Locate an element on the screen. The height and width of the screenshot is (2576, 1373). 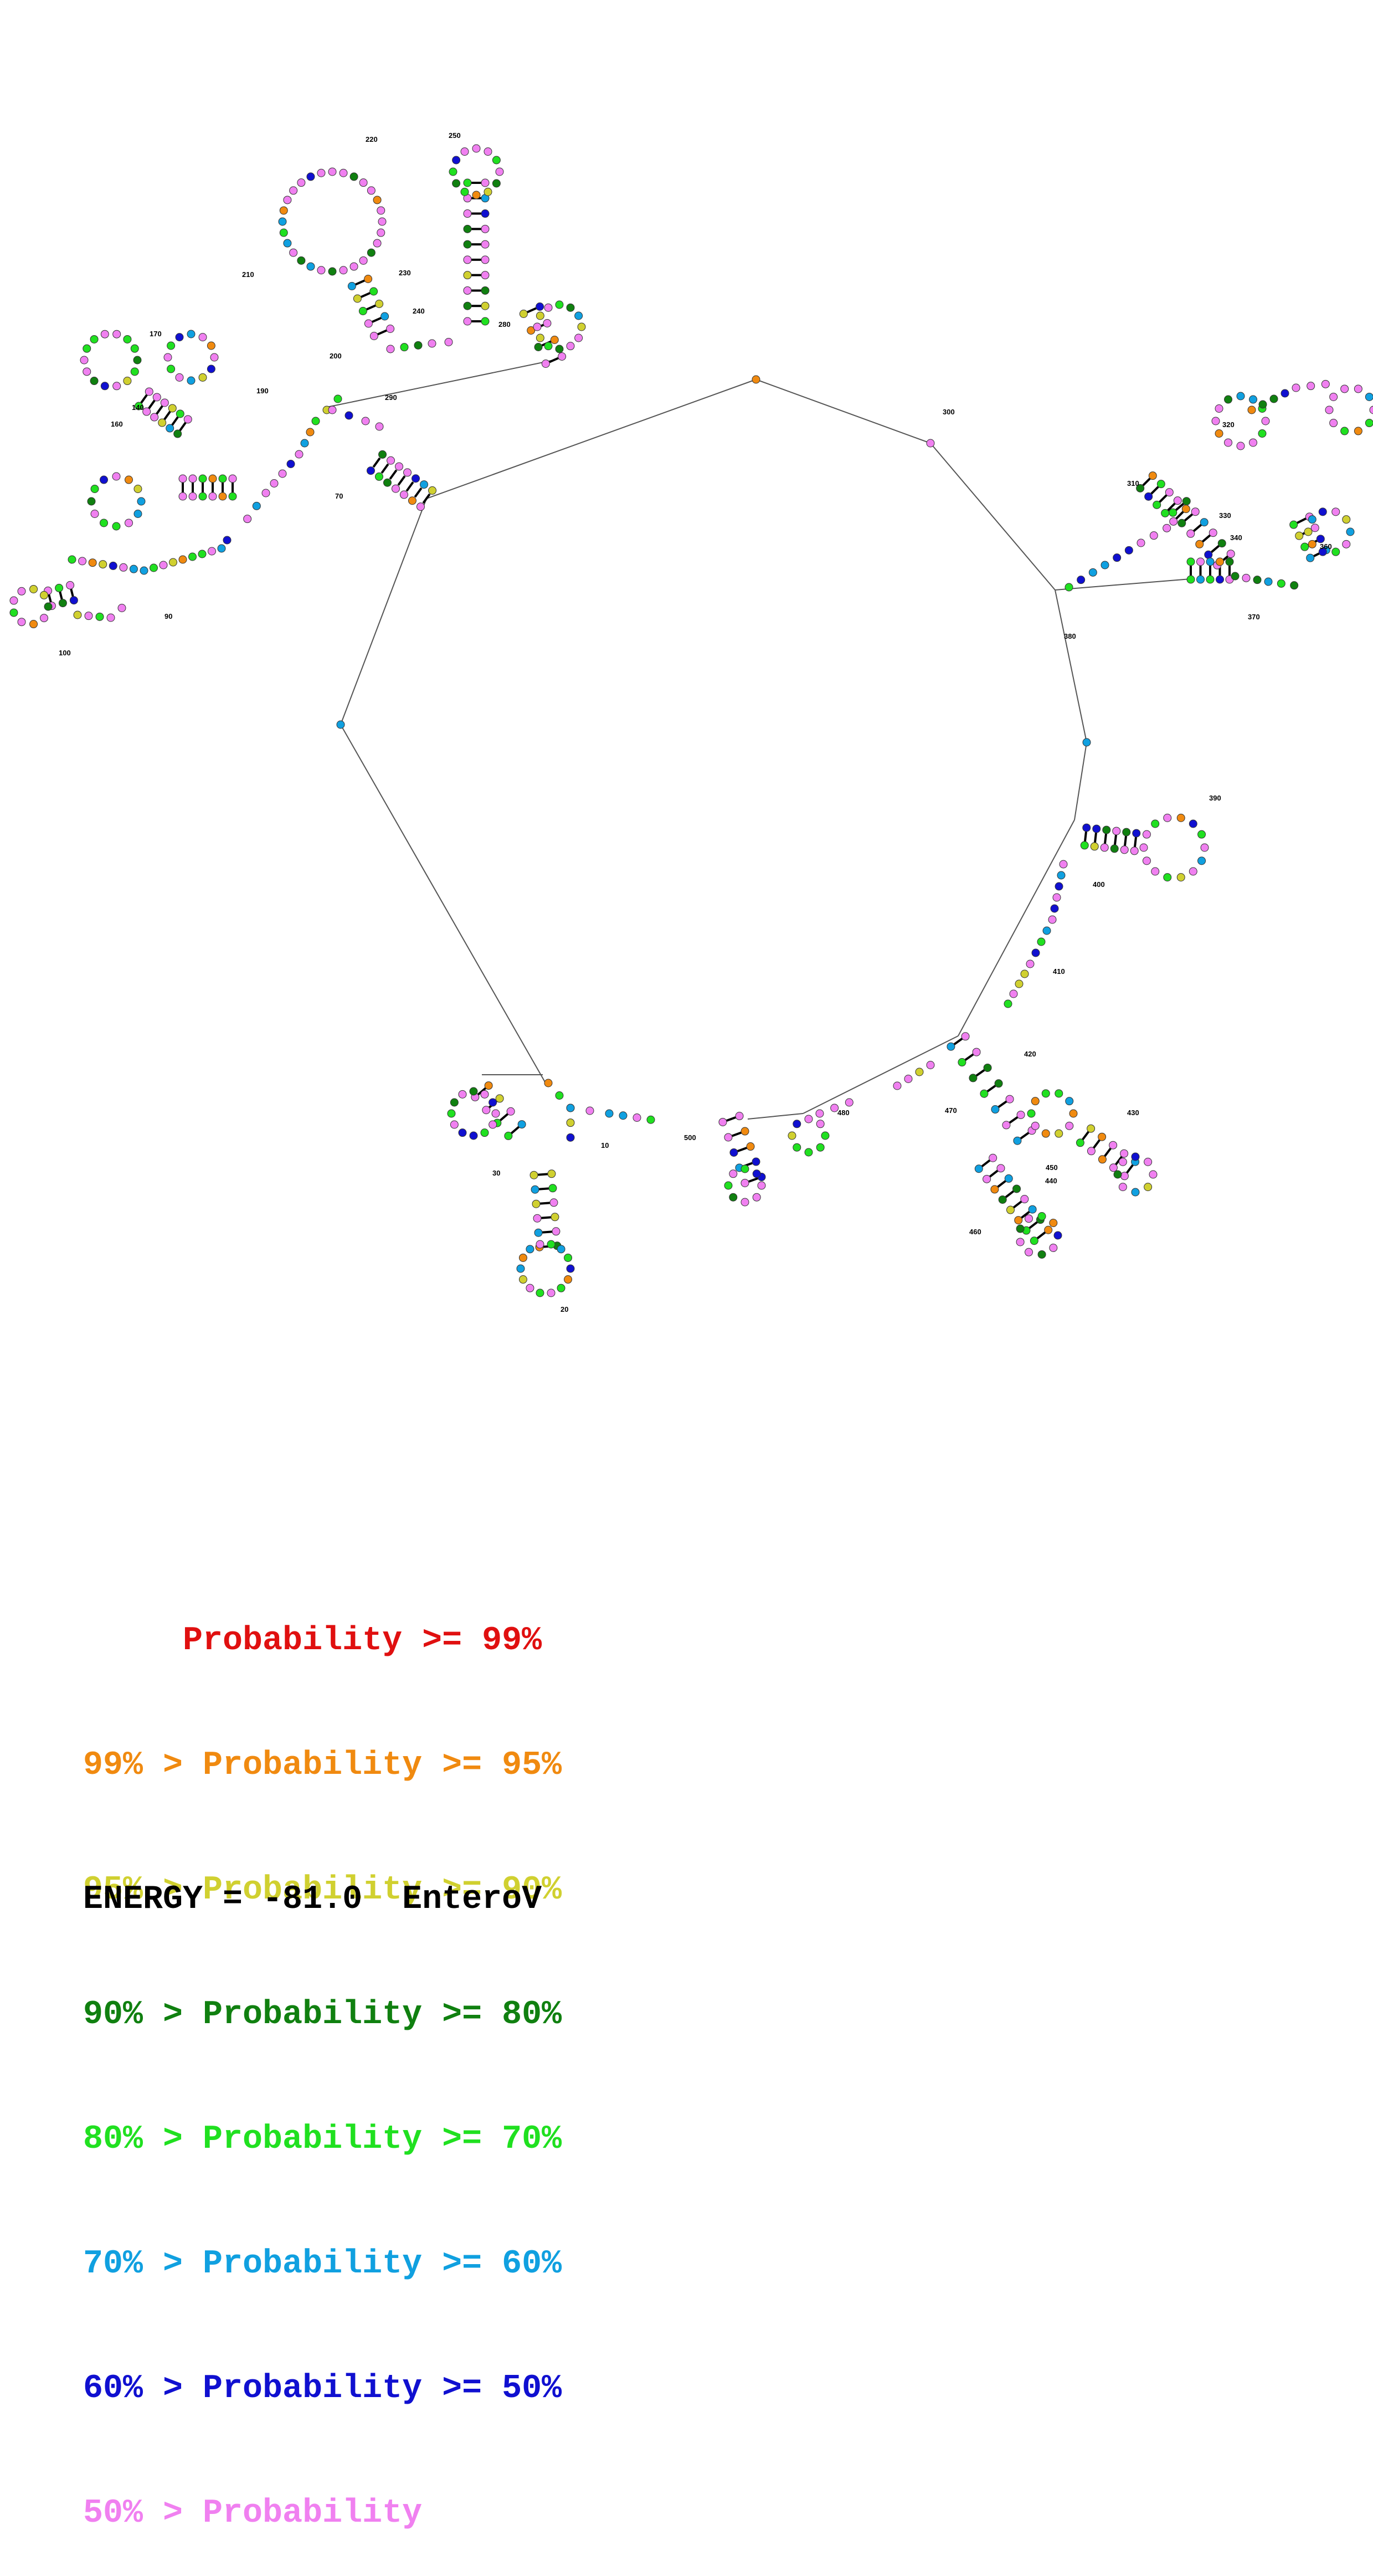
legend-row: 60% > Probability >= 50% is located at coordinates (322, 2389).